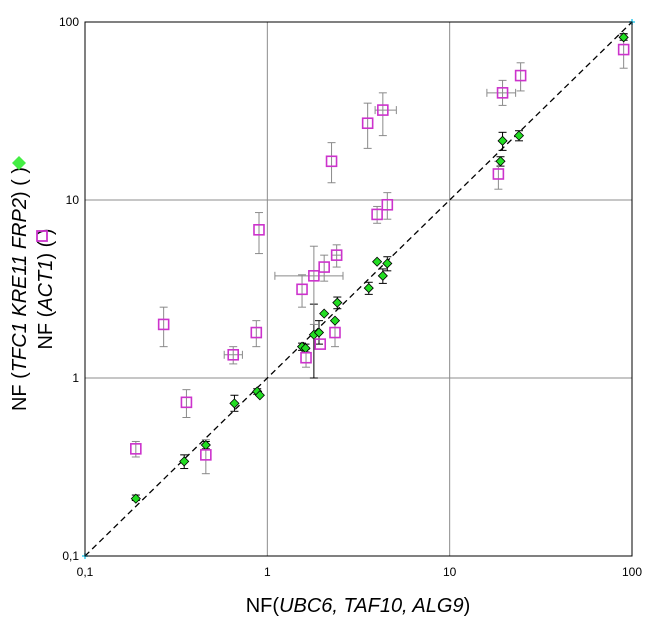 This screenshot has height=617, width=646. Describe the element at coordinates (20, 182) in the screenshot. I see `y-axis-title-1-suffix: ) ( )` at that location.